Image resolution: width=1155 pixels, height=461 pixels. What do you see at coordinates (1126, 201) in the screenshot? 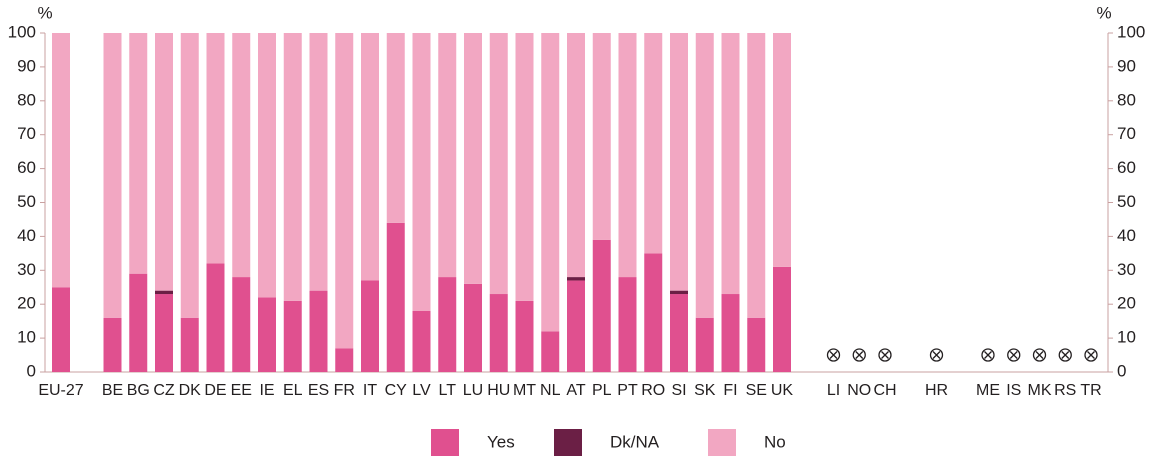
I see `y2-tick-label: 50` at bounding box center [1126, 201].